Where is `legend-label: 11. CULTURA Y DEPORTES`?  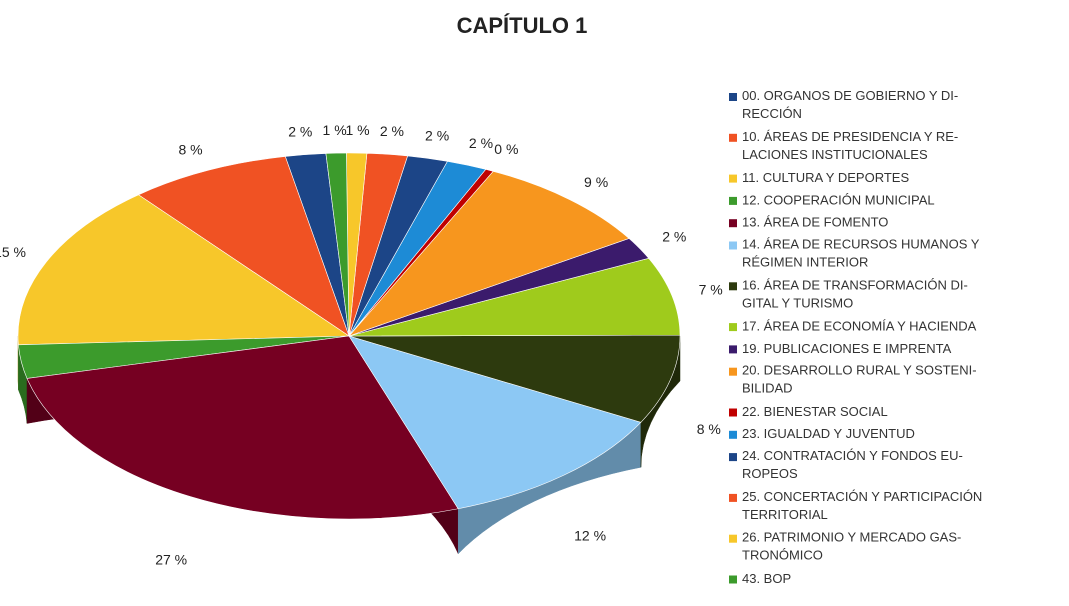 legend-label: 11. CULTURA Y DEPORTES is located at coordinates (825, 177).